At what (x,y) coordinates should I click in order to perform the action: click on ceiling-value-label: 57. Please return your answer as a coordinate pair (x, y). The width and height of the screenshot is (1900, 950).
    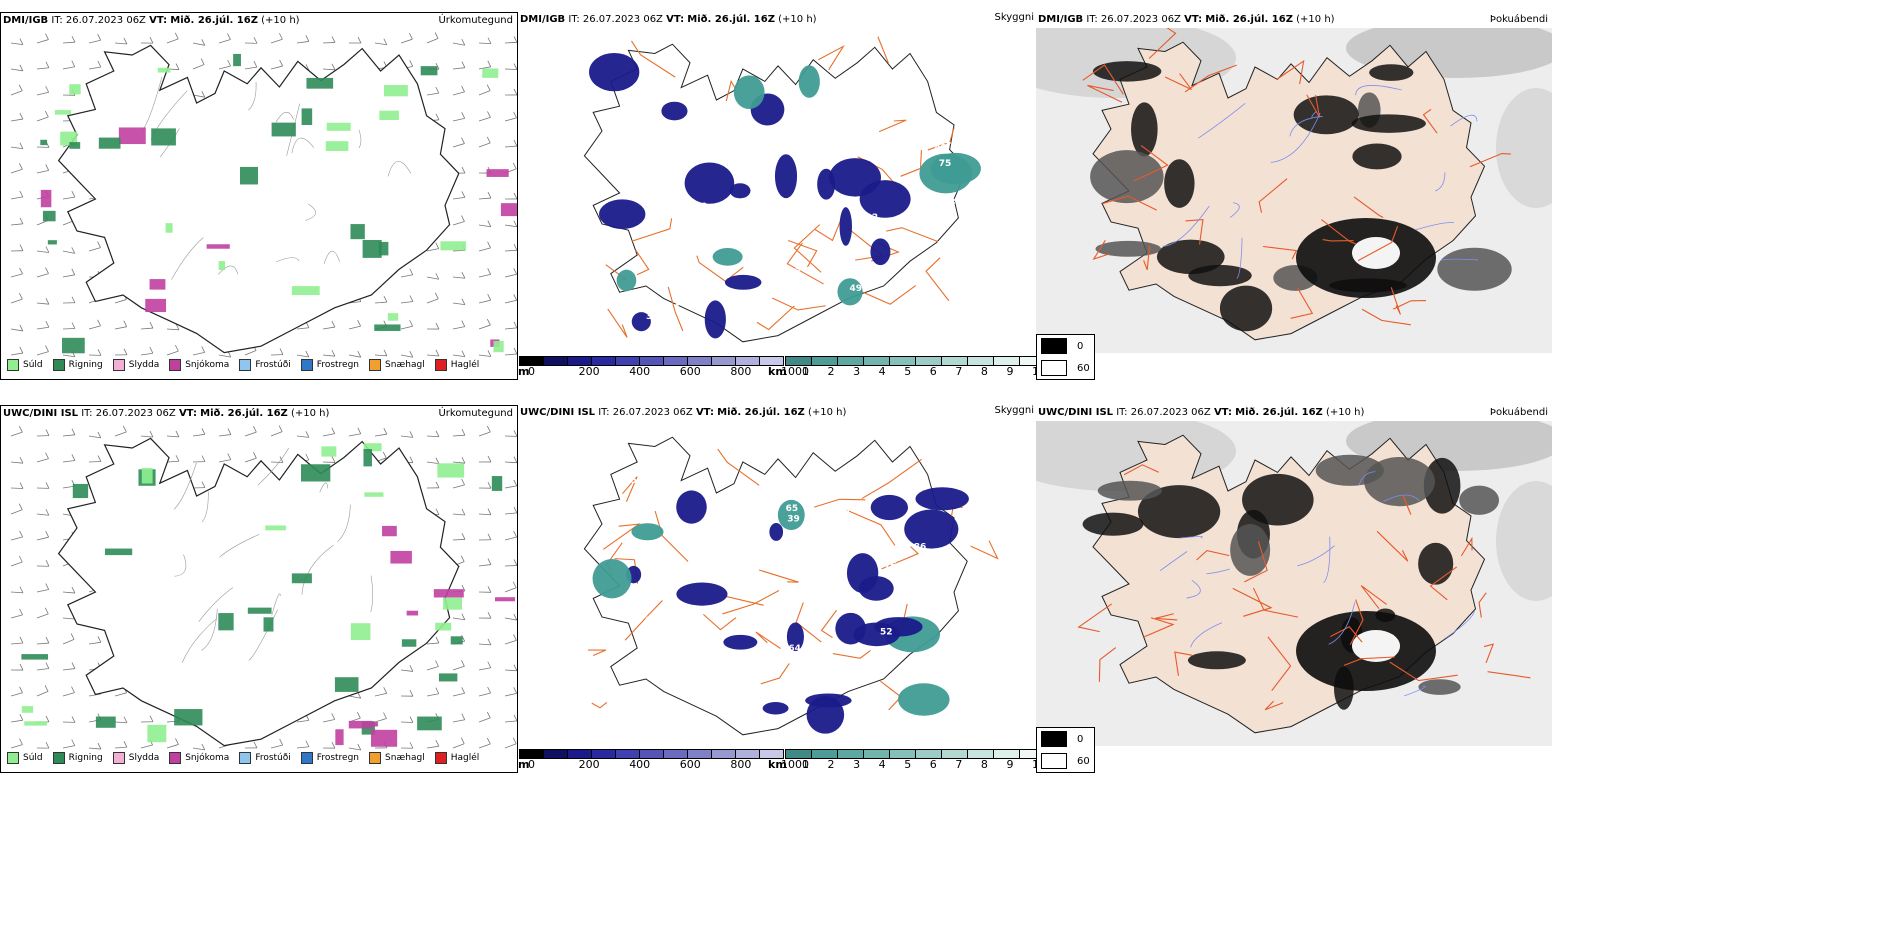
    Looking at the image, I should click on (695, 289).